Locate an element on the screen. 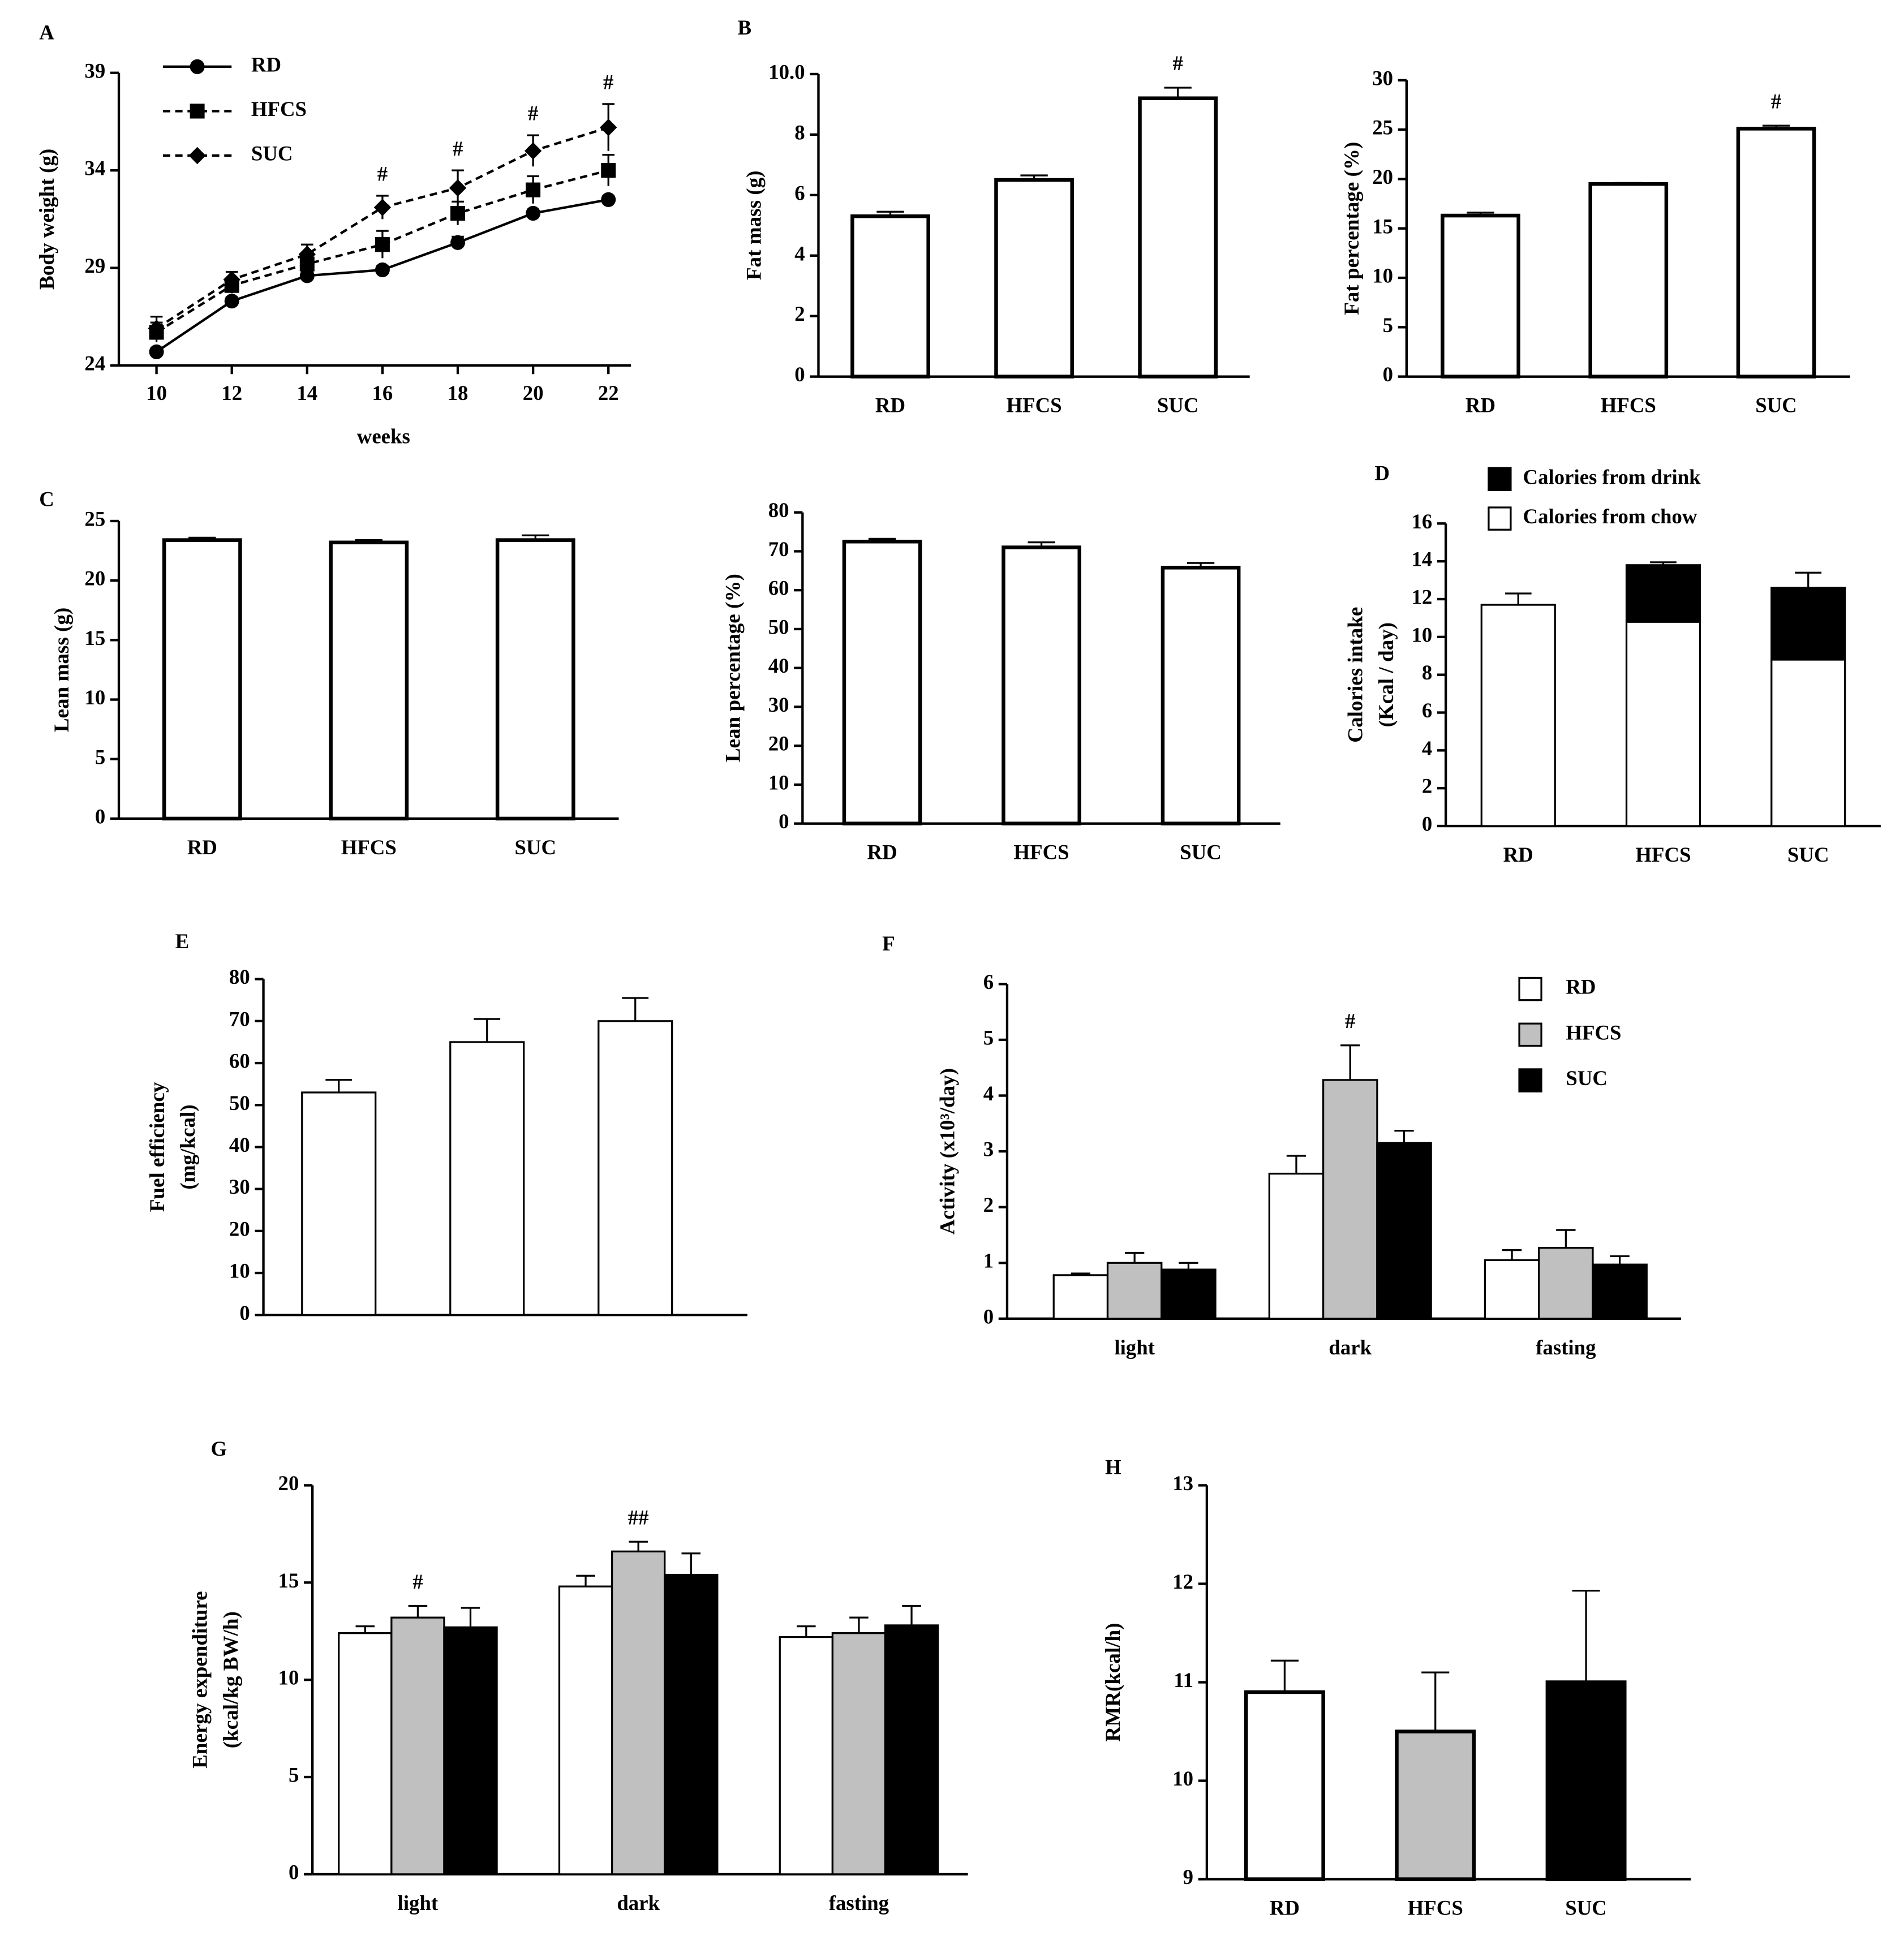 The width and height of the screenshot is (1904, 1936). legend-label: HFCS is located at coordinates (1593, 1032).